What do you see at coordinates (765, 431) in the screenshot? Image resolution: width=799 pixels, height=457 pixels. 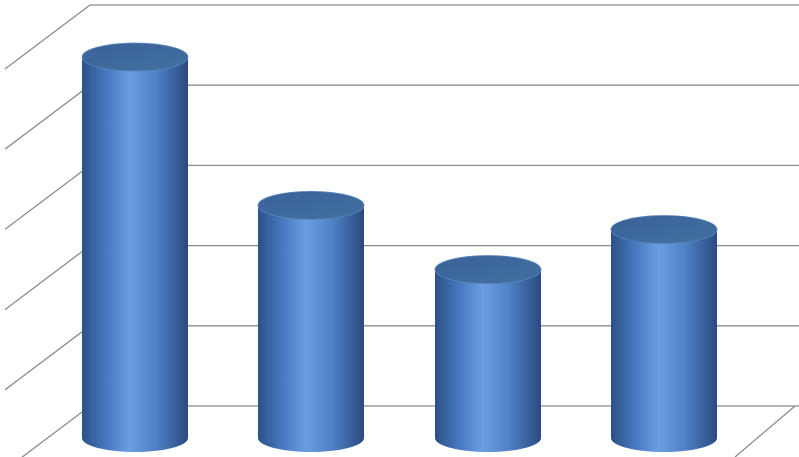 I see `floor-edge` at bounding box center [765, 431].